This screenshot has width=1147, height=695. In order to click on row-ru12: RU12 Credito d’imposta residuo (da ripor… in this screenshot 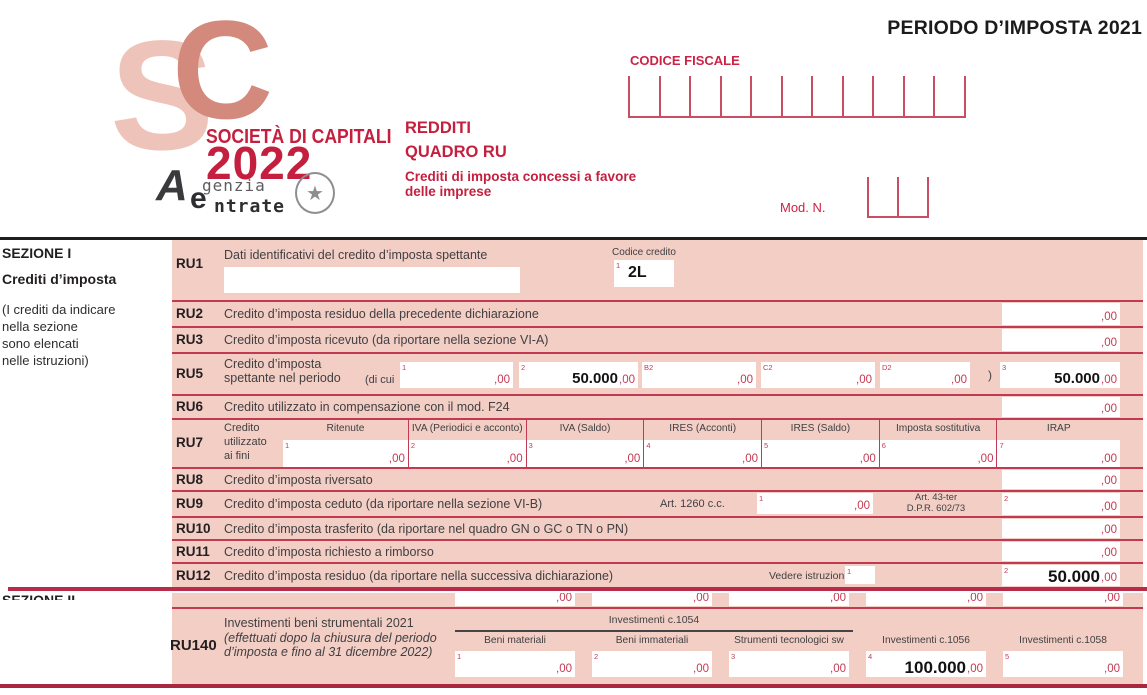, I will do `click(657, 575)`.